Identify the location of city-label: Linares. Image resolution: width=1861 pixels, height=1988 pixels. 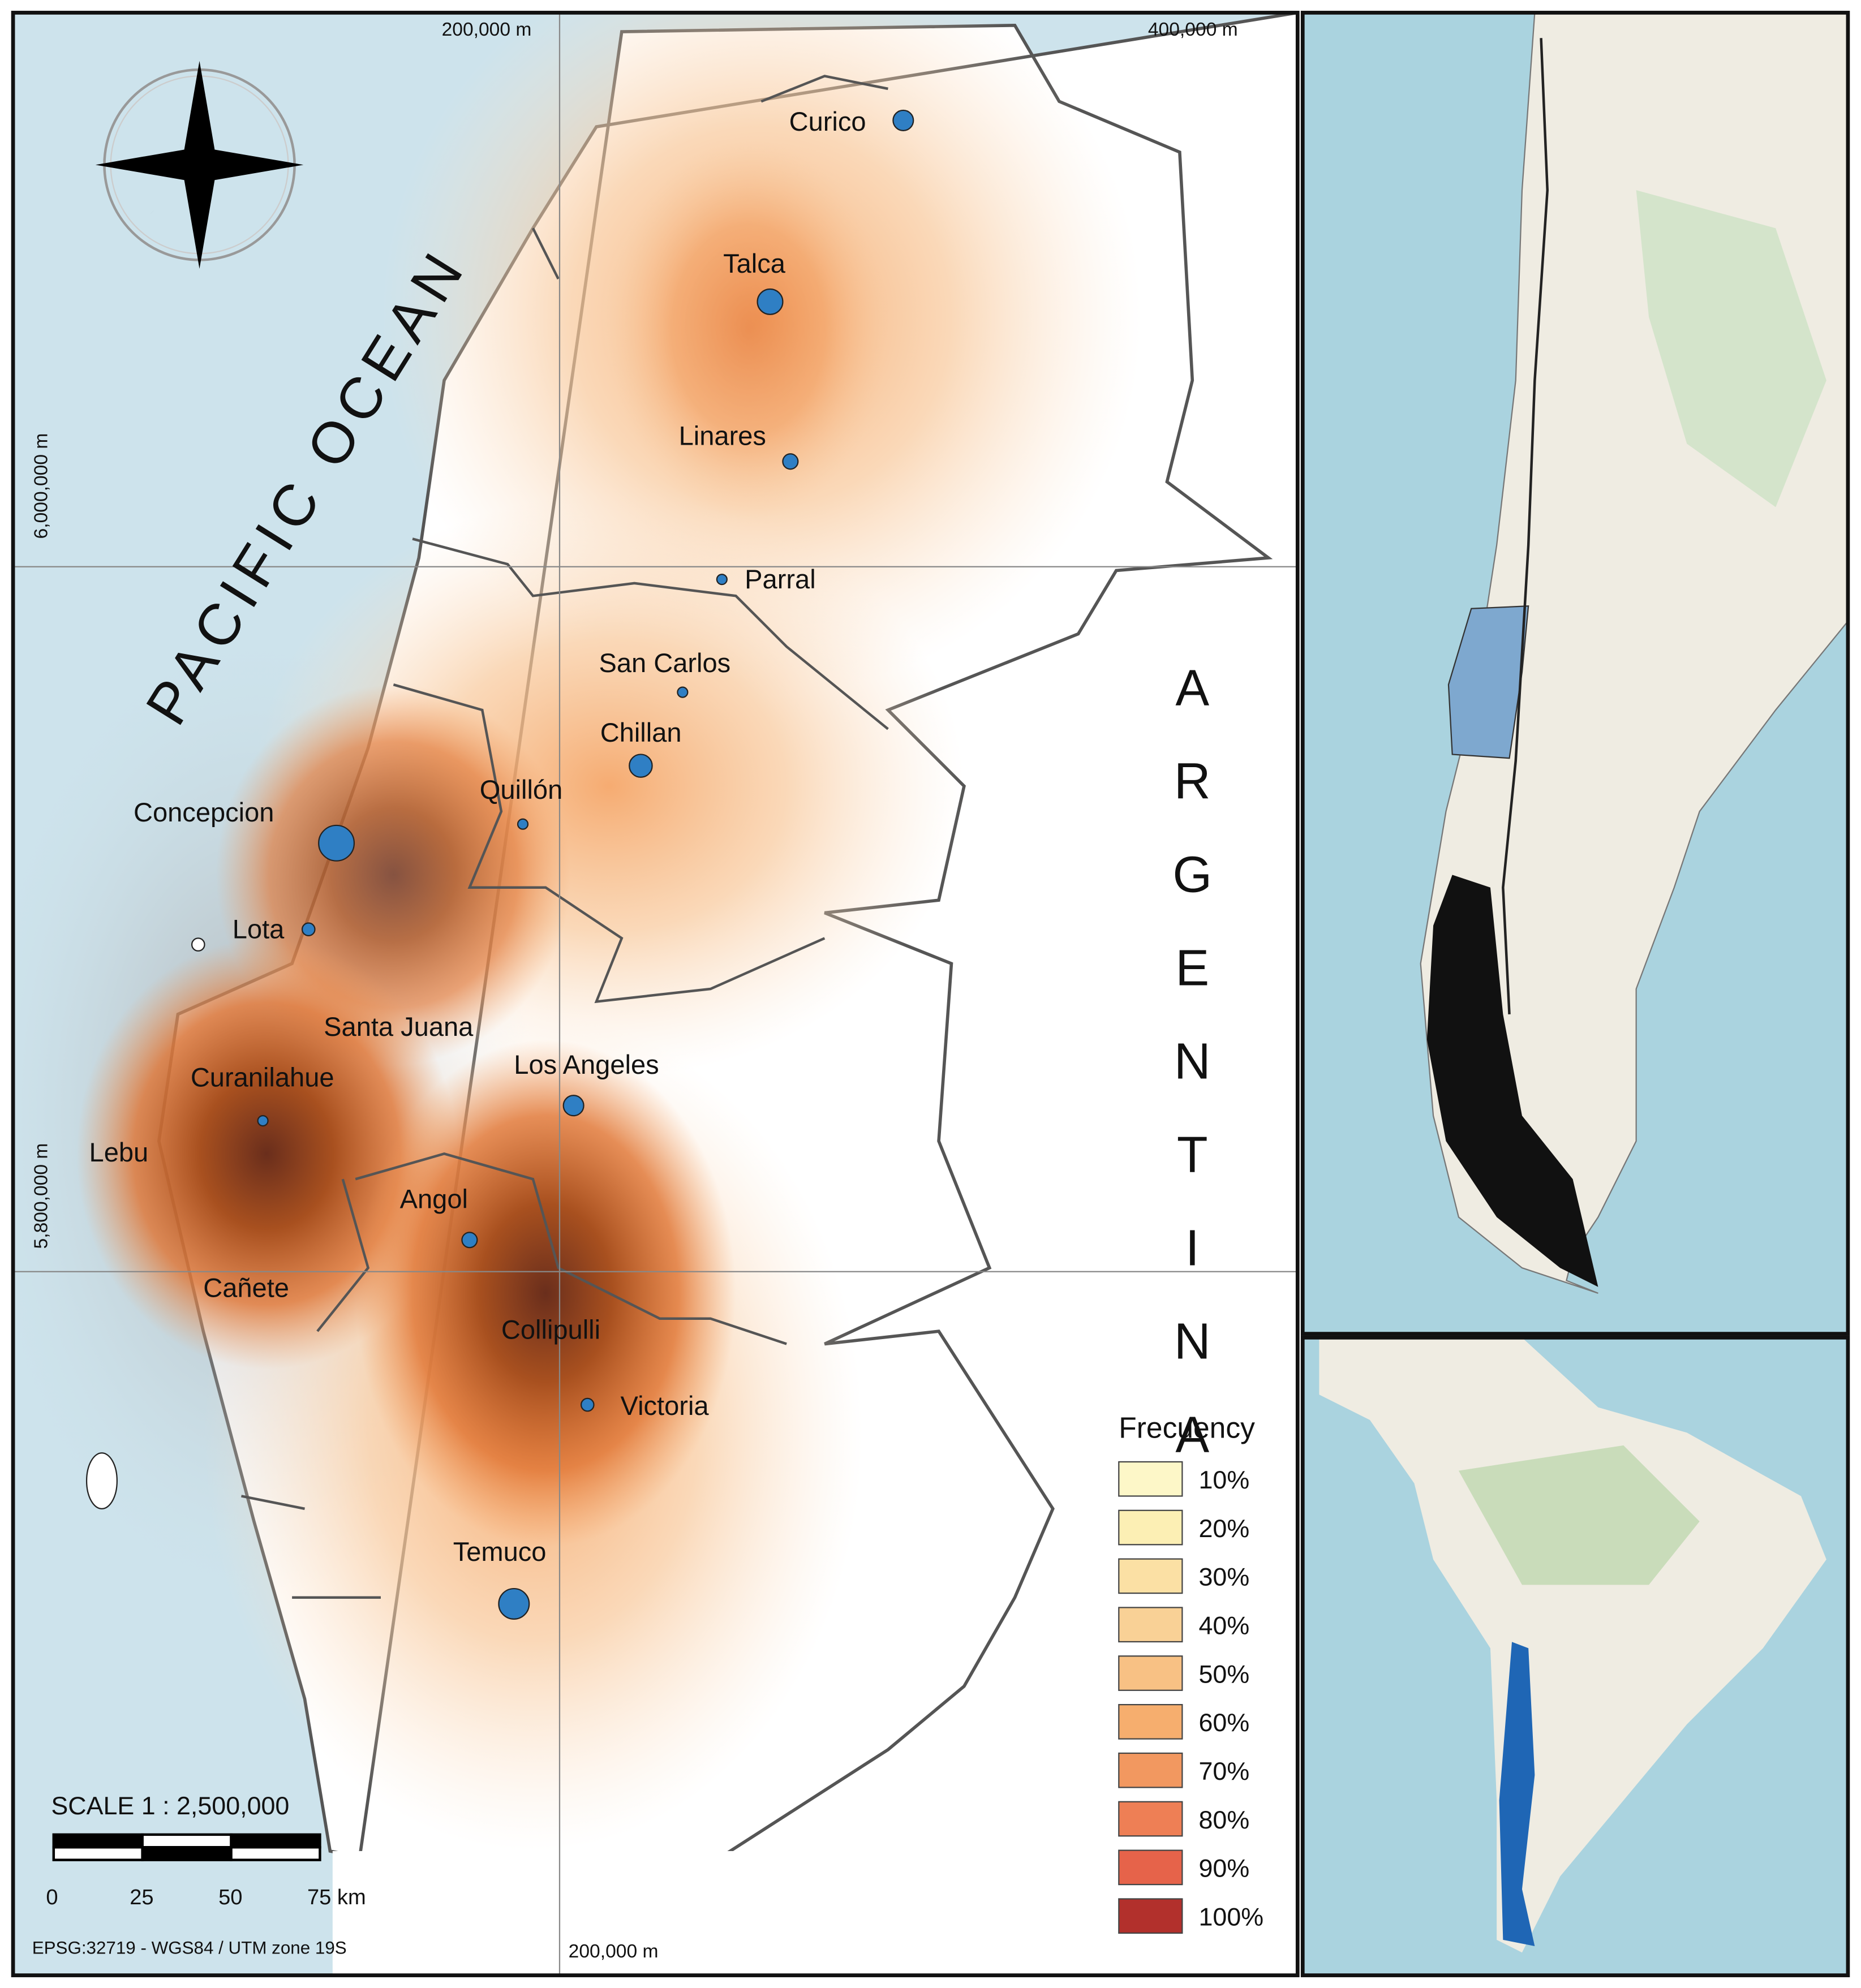
(722, 436).